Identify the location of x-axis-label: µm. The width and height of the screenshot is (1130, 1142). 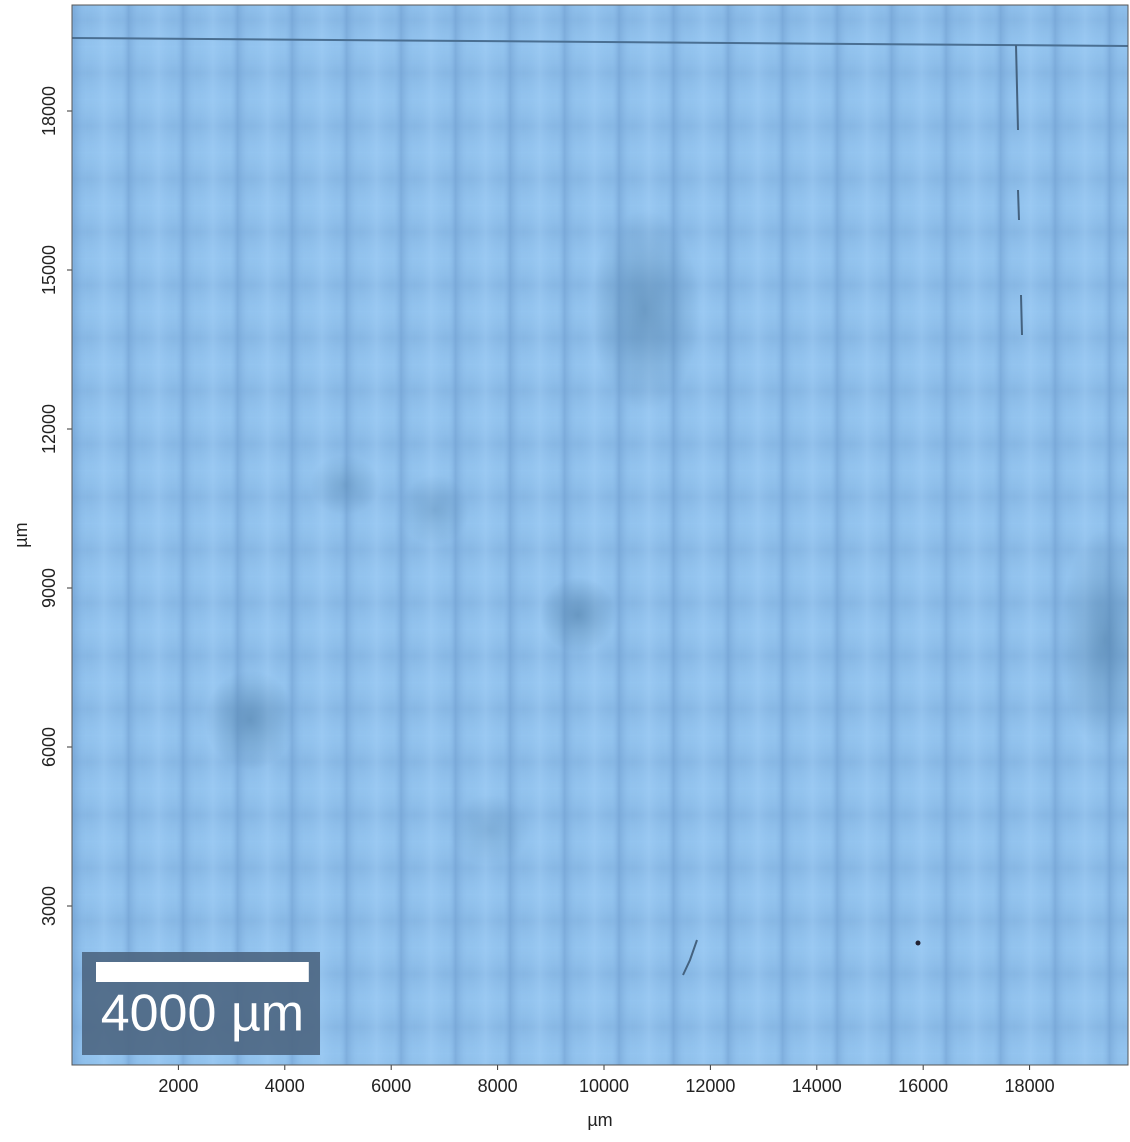
(599, 1120).